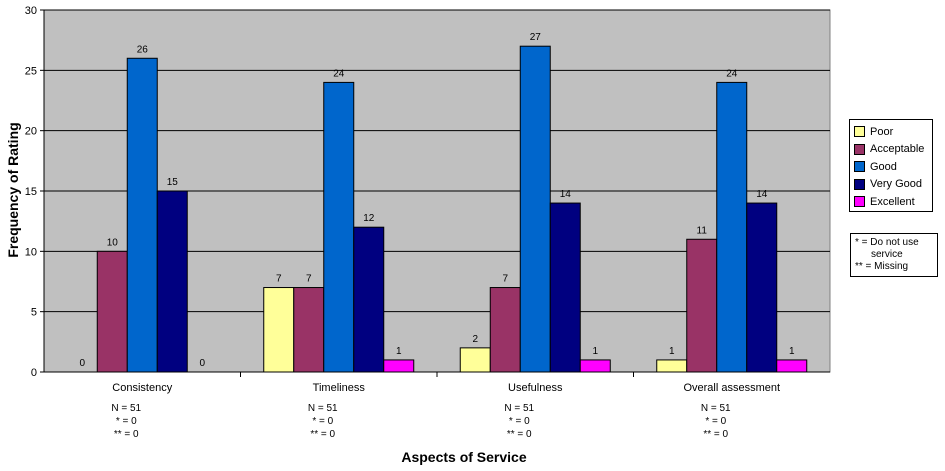 The width and height of the screenshot is (945, 471). What do you see at coordinates (143, 49) in the screenshot?
I see `data-label: 26` at bounding box center [143, 49].